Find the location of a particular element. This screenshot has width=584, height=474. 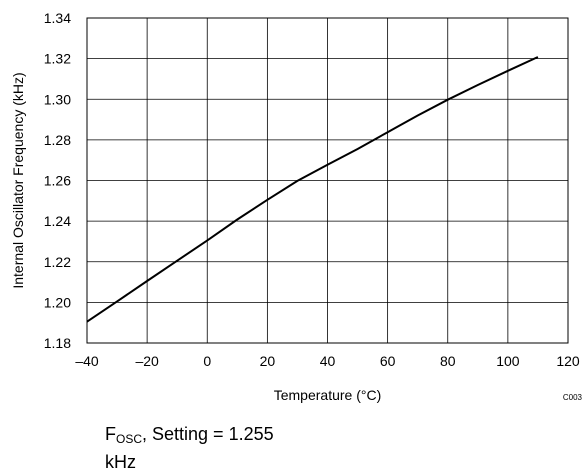

y-tick-label: 1.20 is located at coordinates (57, 302).